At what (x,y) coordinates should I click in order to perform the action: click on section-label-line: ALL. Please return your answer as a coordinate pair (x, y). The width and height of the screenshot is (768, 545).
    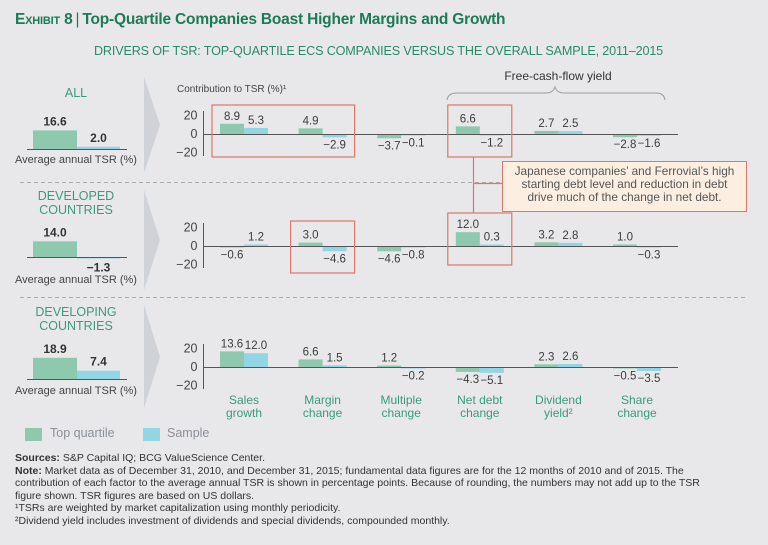
    Looking at the image, I should click on (76, 93).